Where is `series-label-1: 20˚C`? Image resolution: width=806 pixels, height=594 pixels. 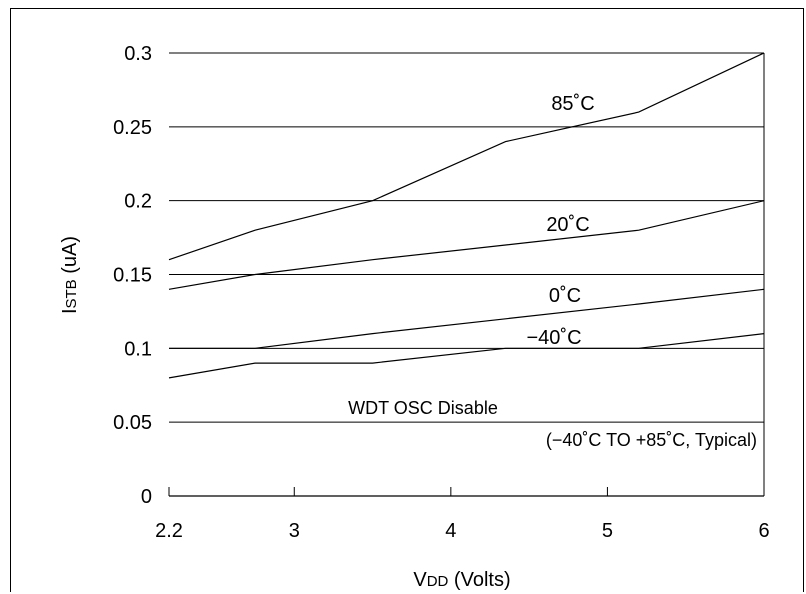
series-label-1: 20˚C is located at coordinates (567, 225).